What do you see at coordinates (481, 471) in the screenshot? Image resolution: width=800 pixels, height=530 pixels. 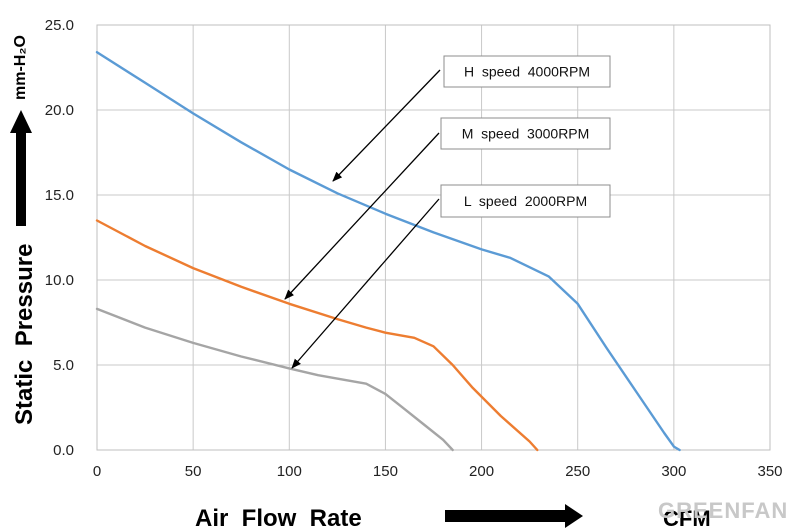 I see `x-tick-label: 200` at bounding box center [481, 471].